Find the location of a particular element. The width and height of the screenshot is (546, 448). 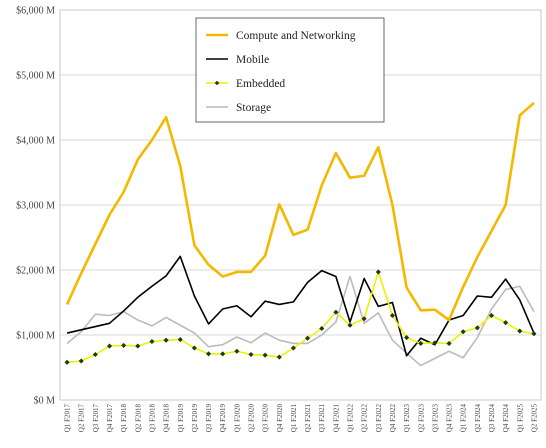

x-tick-label: Q3 F2021 is located at coordinates (322, 418).